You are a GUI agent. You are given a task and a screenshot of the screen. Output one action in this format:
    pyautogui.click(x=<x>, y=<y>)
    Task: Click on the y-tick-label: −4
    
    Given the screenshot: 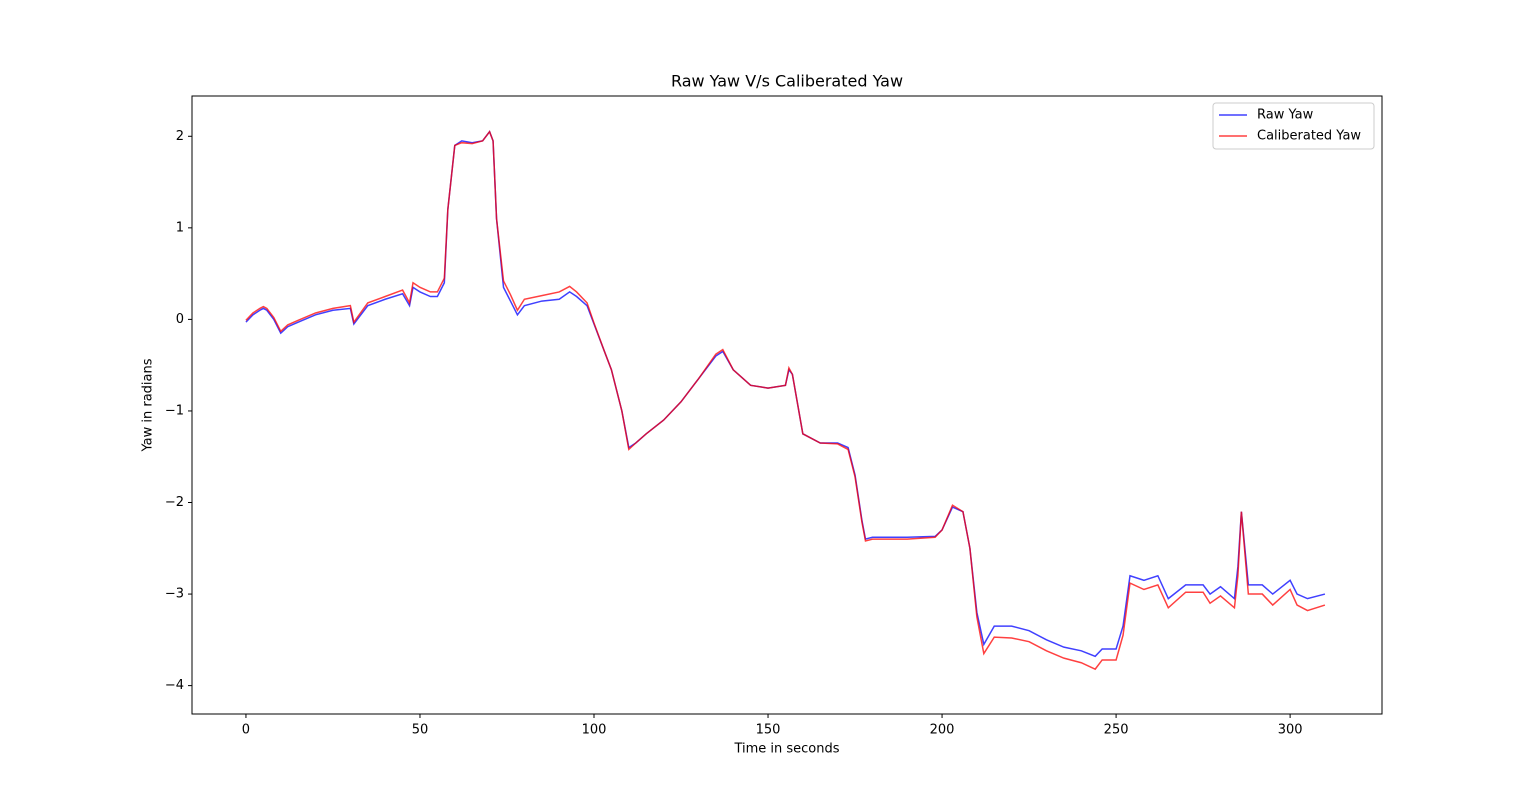 What is the action you would take?
    pyautogui.click(x=174, y=685)
    